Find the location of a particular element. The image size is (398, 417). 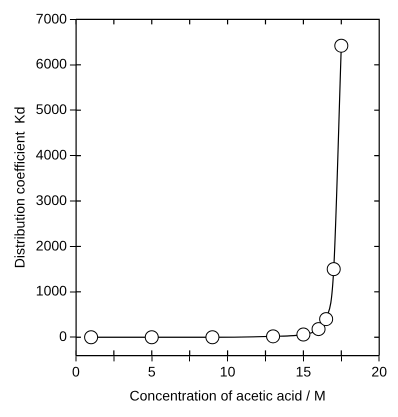

y-tick-label: 0 is located at coordinates (63, 336).